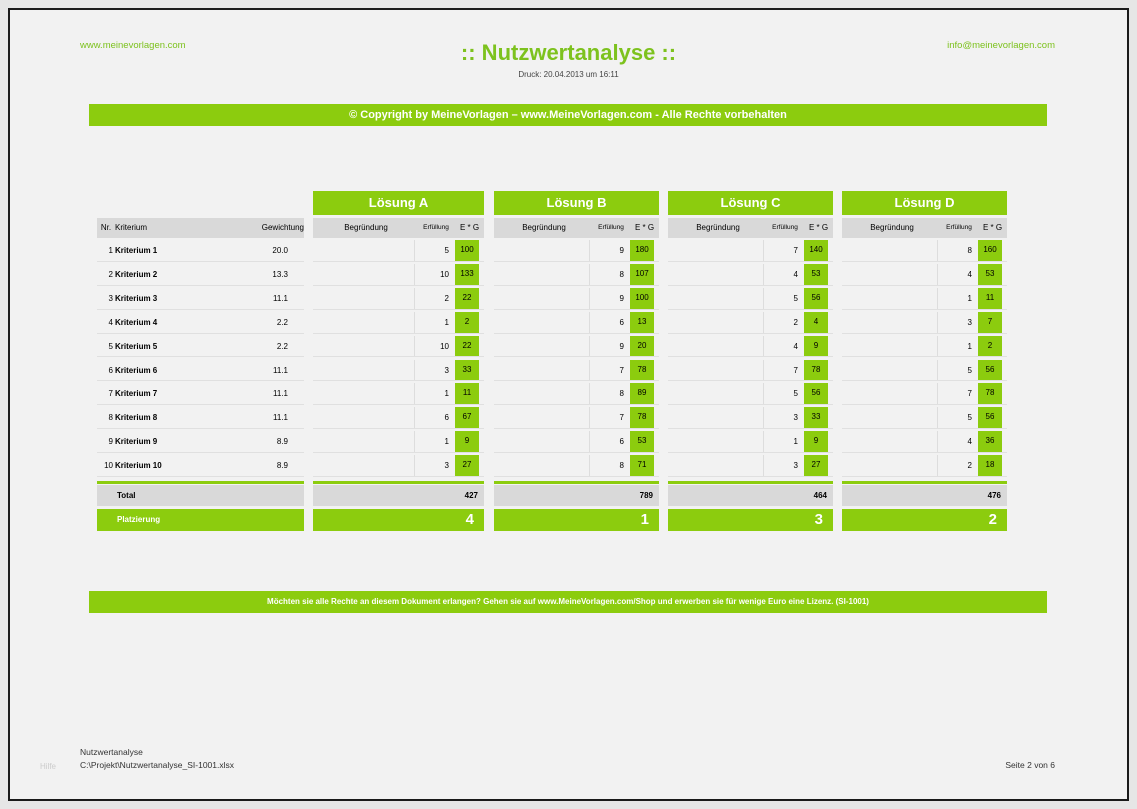  What do you see at coordinates (467, 298) in the screenshot?
I see `eg-value: 22` at bounding box center [467, 298].